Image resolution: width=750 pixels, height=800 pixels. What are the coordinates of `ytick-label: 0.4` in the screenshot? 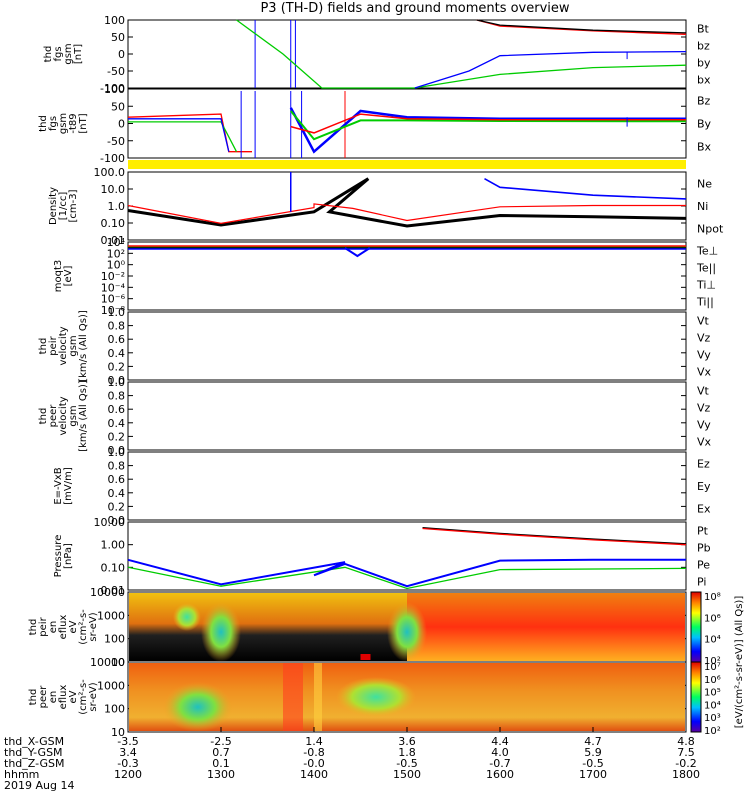 It's located at (117, 493).